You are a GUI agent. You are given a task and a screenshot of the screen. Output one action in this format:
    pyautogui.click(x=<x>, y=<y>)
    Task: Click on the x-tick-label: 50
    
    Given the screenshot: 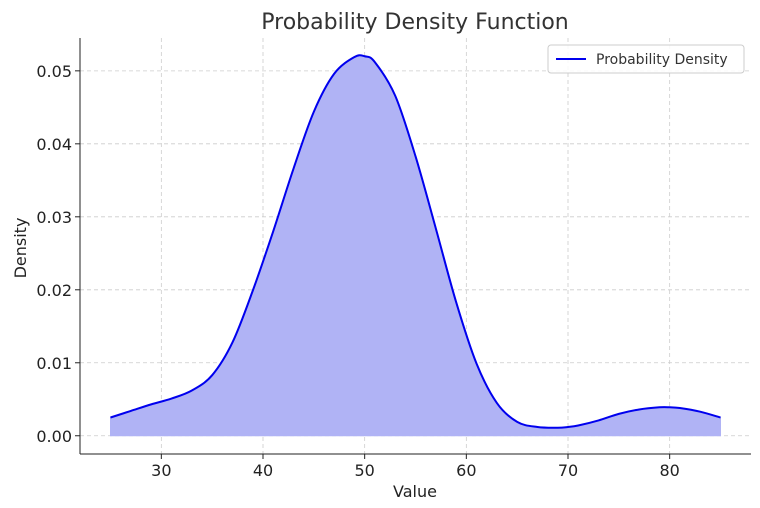 What is the action you would take?
    pyautogui.click(x=364, y=470)
    